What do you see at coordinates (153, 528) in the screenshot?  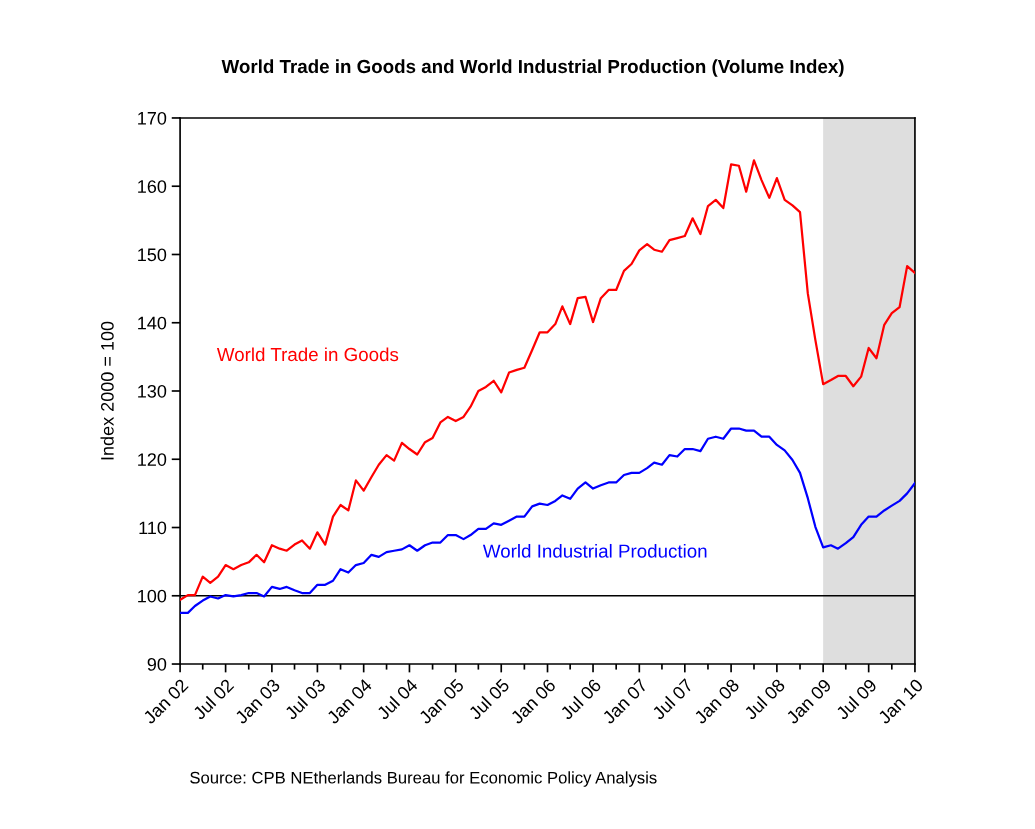 I see `y-tick-label: 110` at bounding box center [153, 528].